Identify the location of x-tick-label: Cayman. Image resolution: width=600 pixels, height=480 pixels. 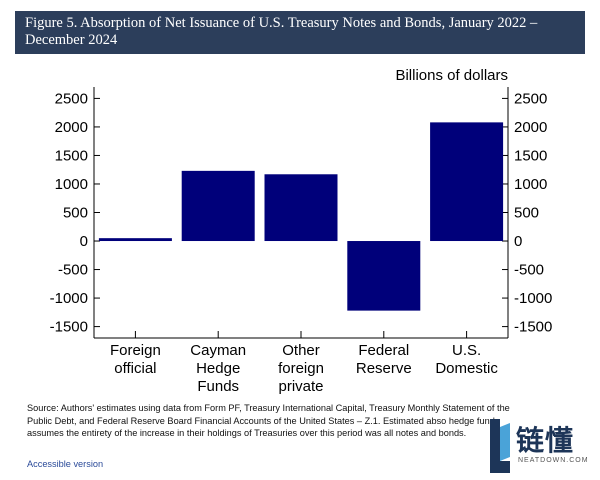
(218, 350).